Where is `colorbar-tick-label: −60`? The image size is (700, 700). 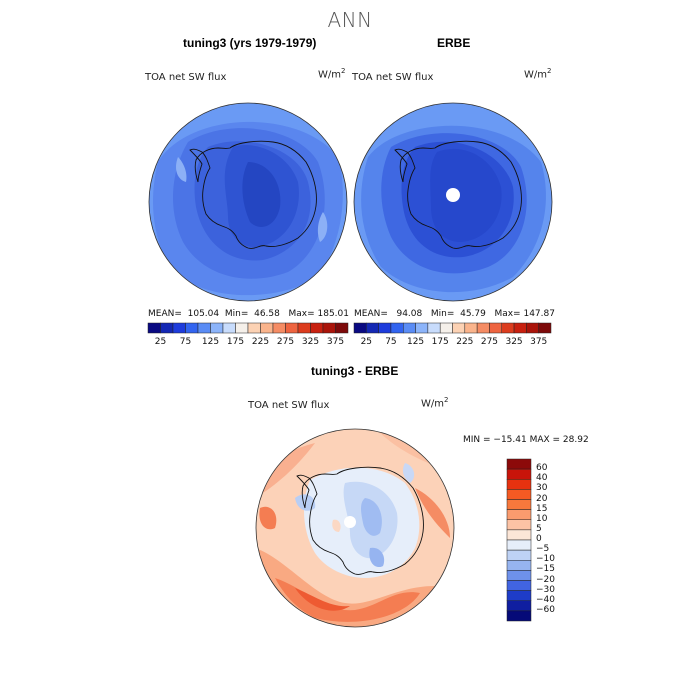 colorbar-tick-label: −60 is located at coordinates (545, 609).